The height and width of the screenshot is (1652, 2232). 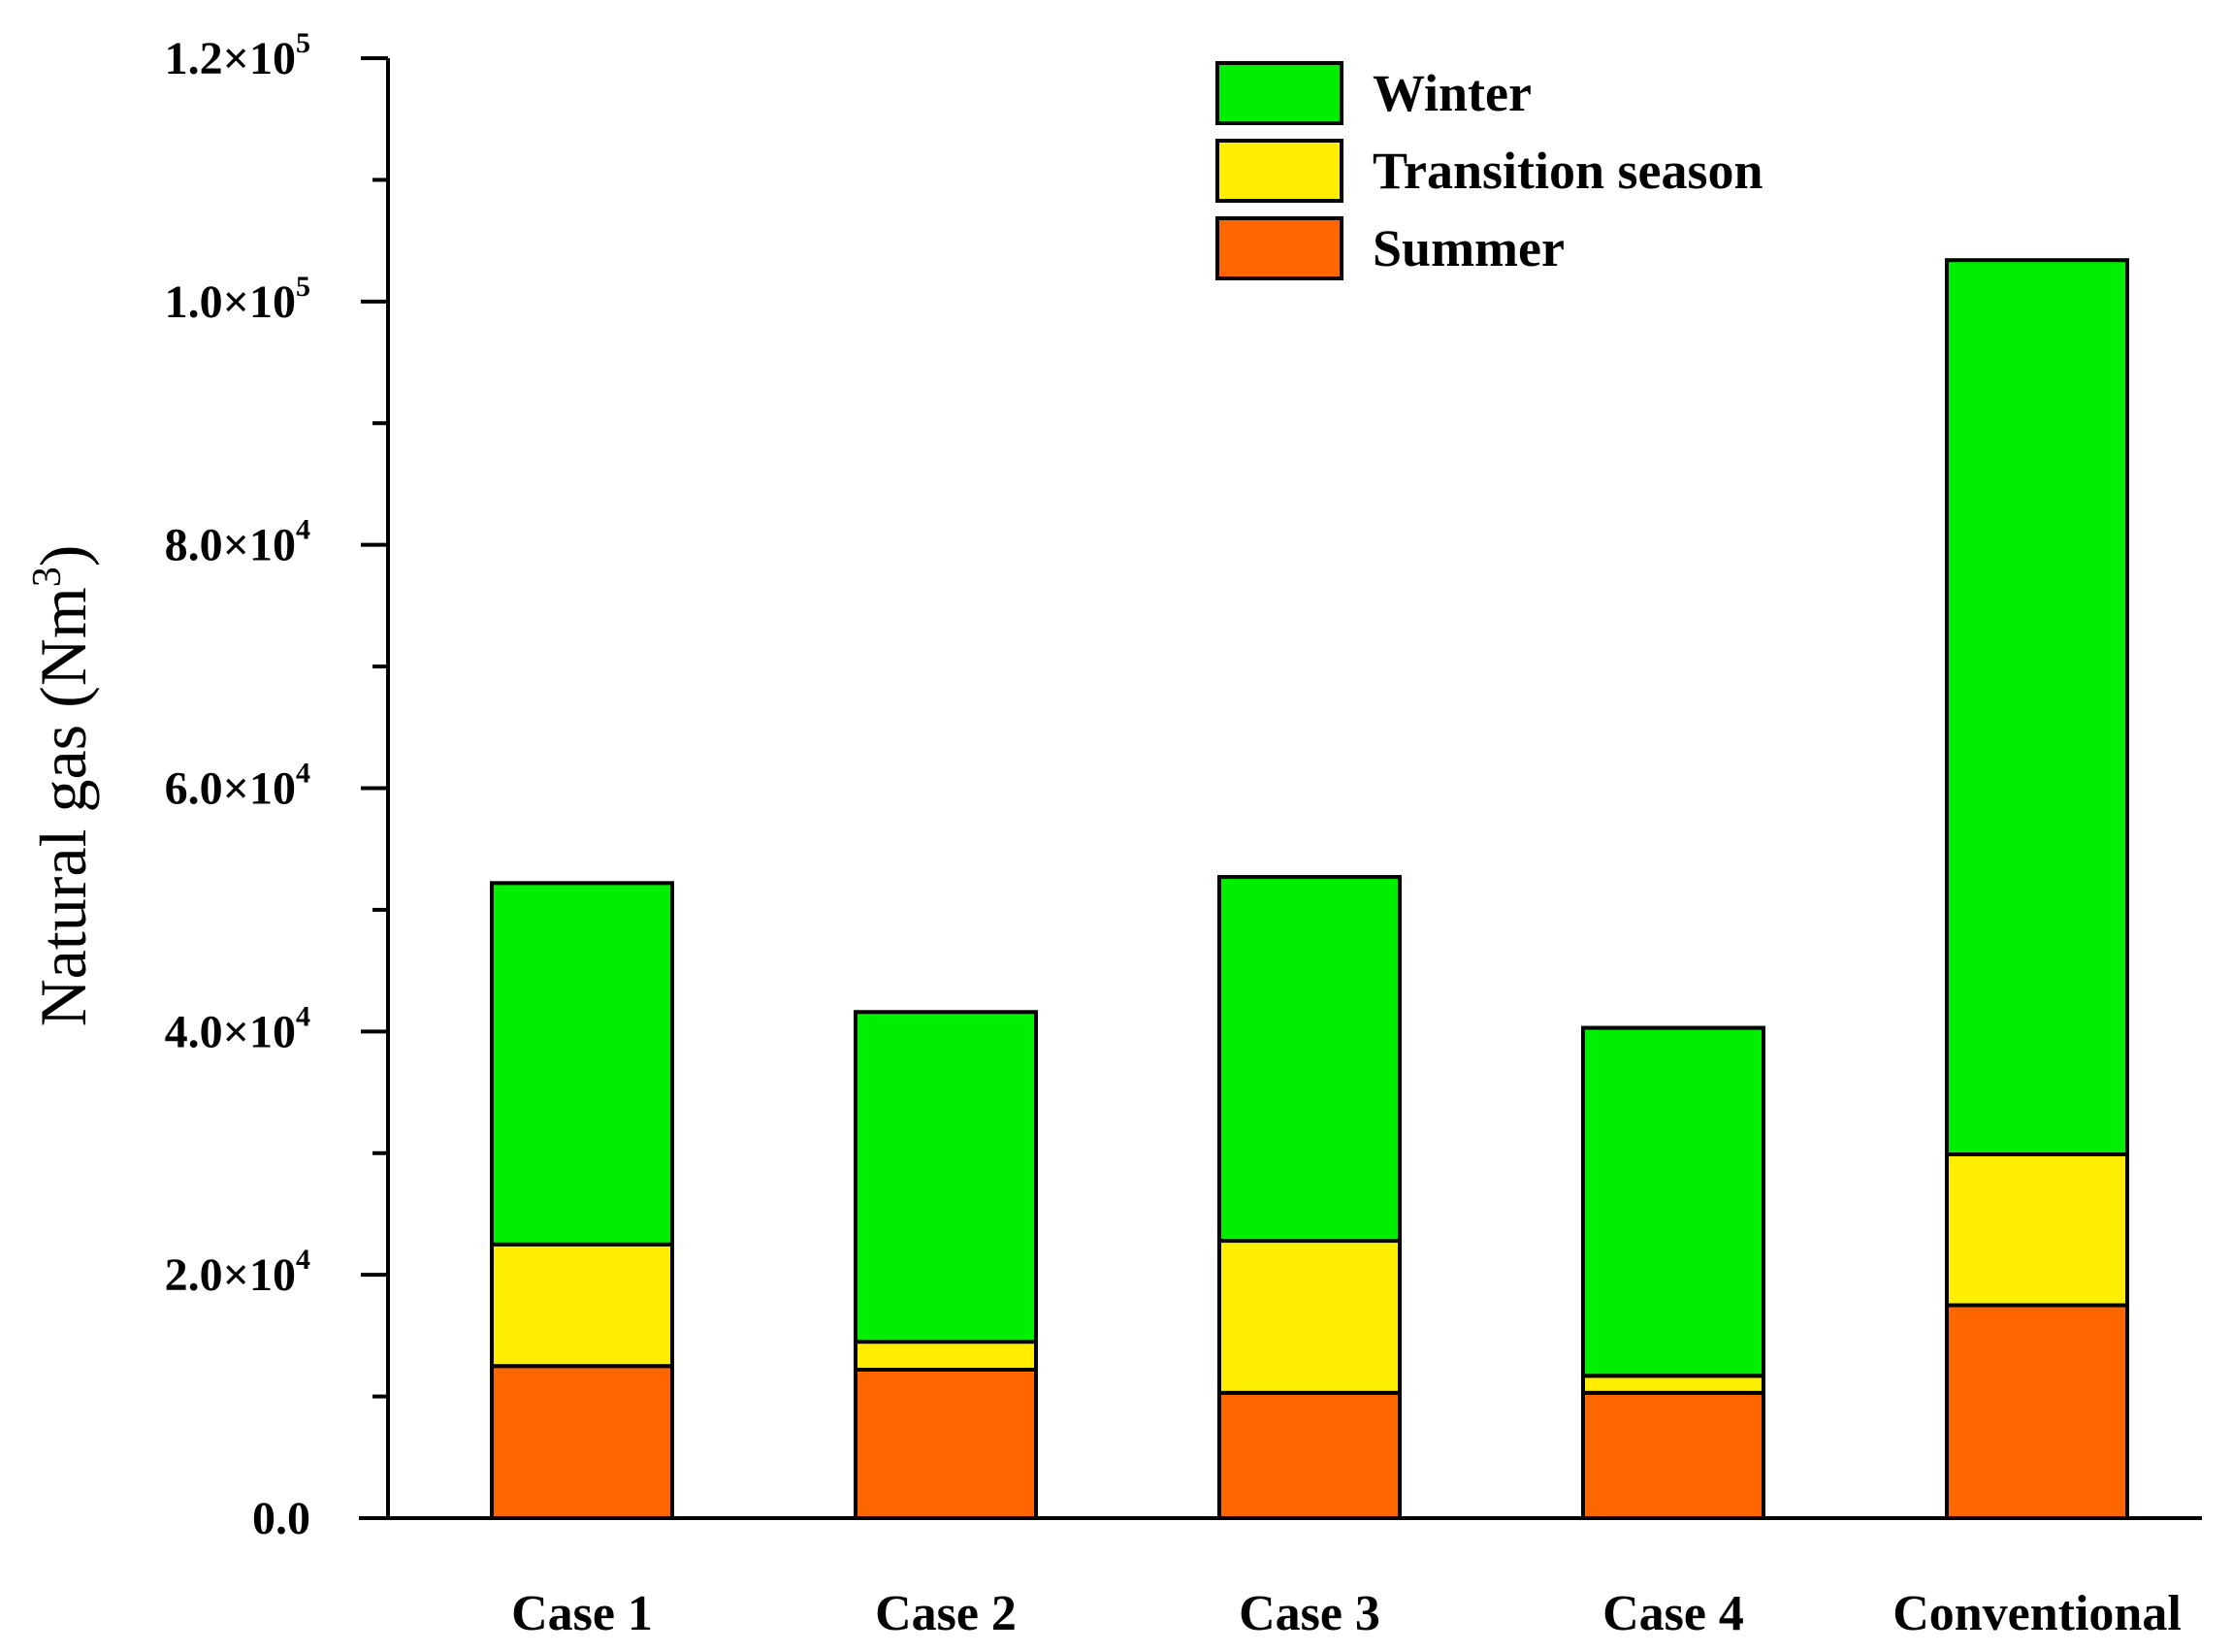 I want to click on x-tick-label: Case 3, so click(x=1309, y=1613).